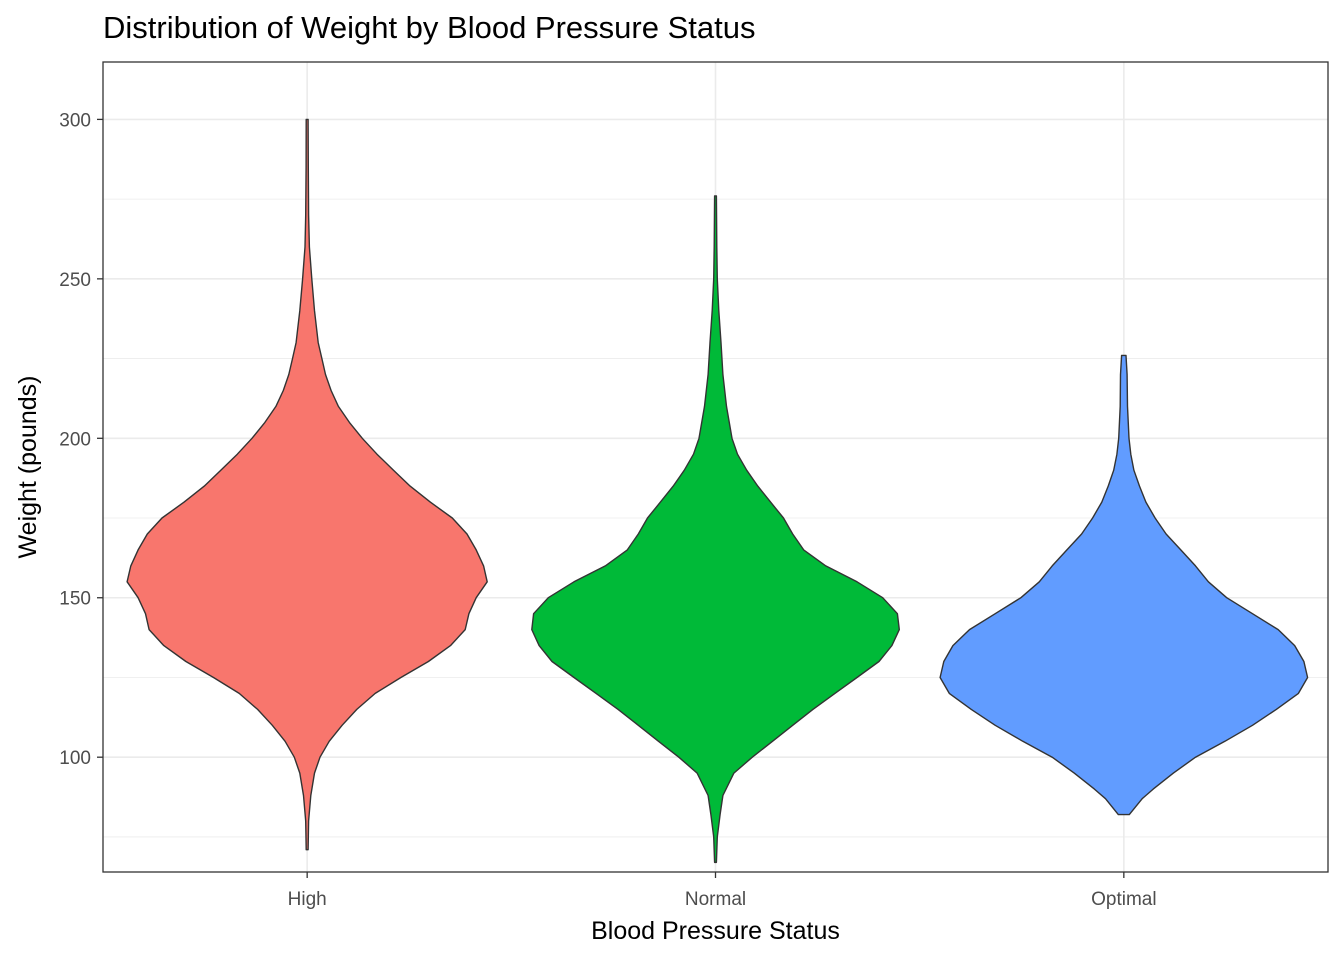 The image size is (1344, 960). I want to click on x-tick-label: Optimal, so click(1123, 899).